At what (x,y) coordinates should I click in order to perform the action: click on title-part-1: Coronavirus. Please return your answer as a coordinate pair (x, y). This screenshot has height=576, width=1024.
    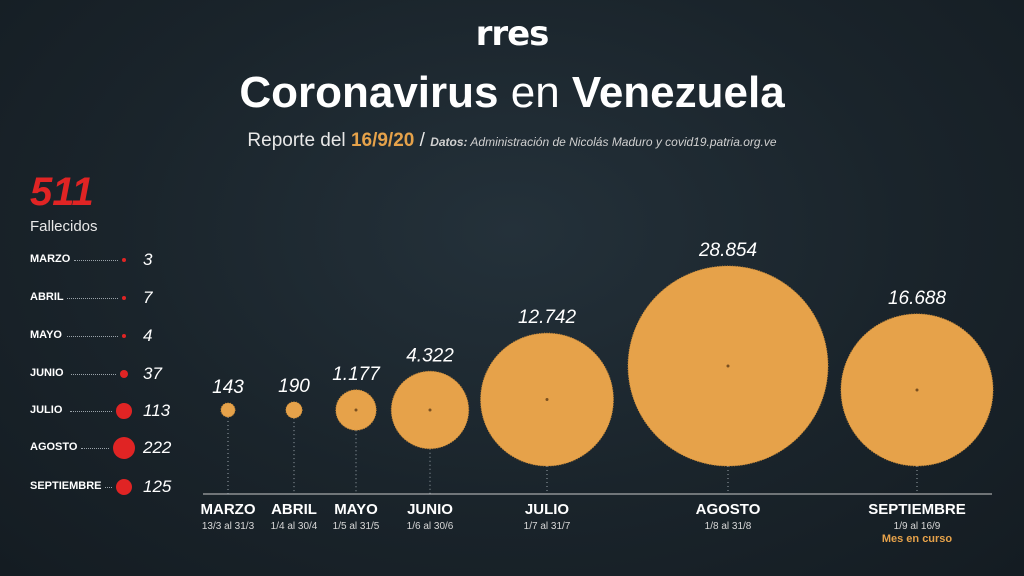
    Looking at the image, I should click on (369, 92).